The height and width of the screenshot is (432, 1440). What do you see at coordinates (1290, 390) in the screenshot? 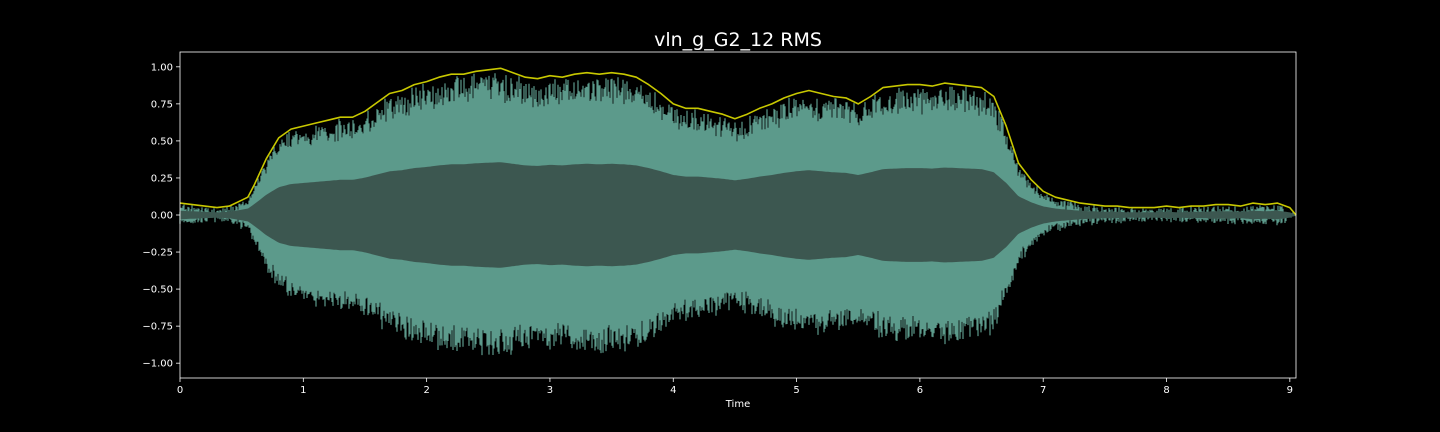
I see `x-tick-label: 9` at bounding box center [1290, 390].